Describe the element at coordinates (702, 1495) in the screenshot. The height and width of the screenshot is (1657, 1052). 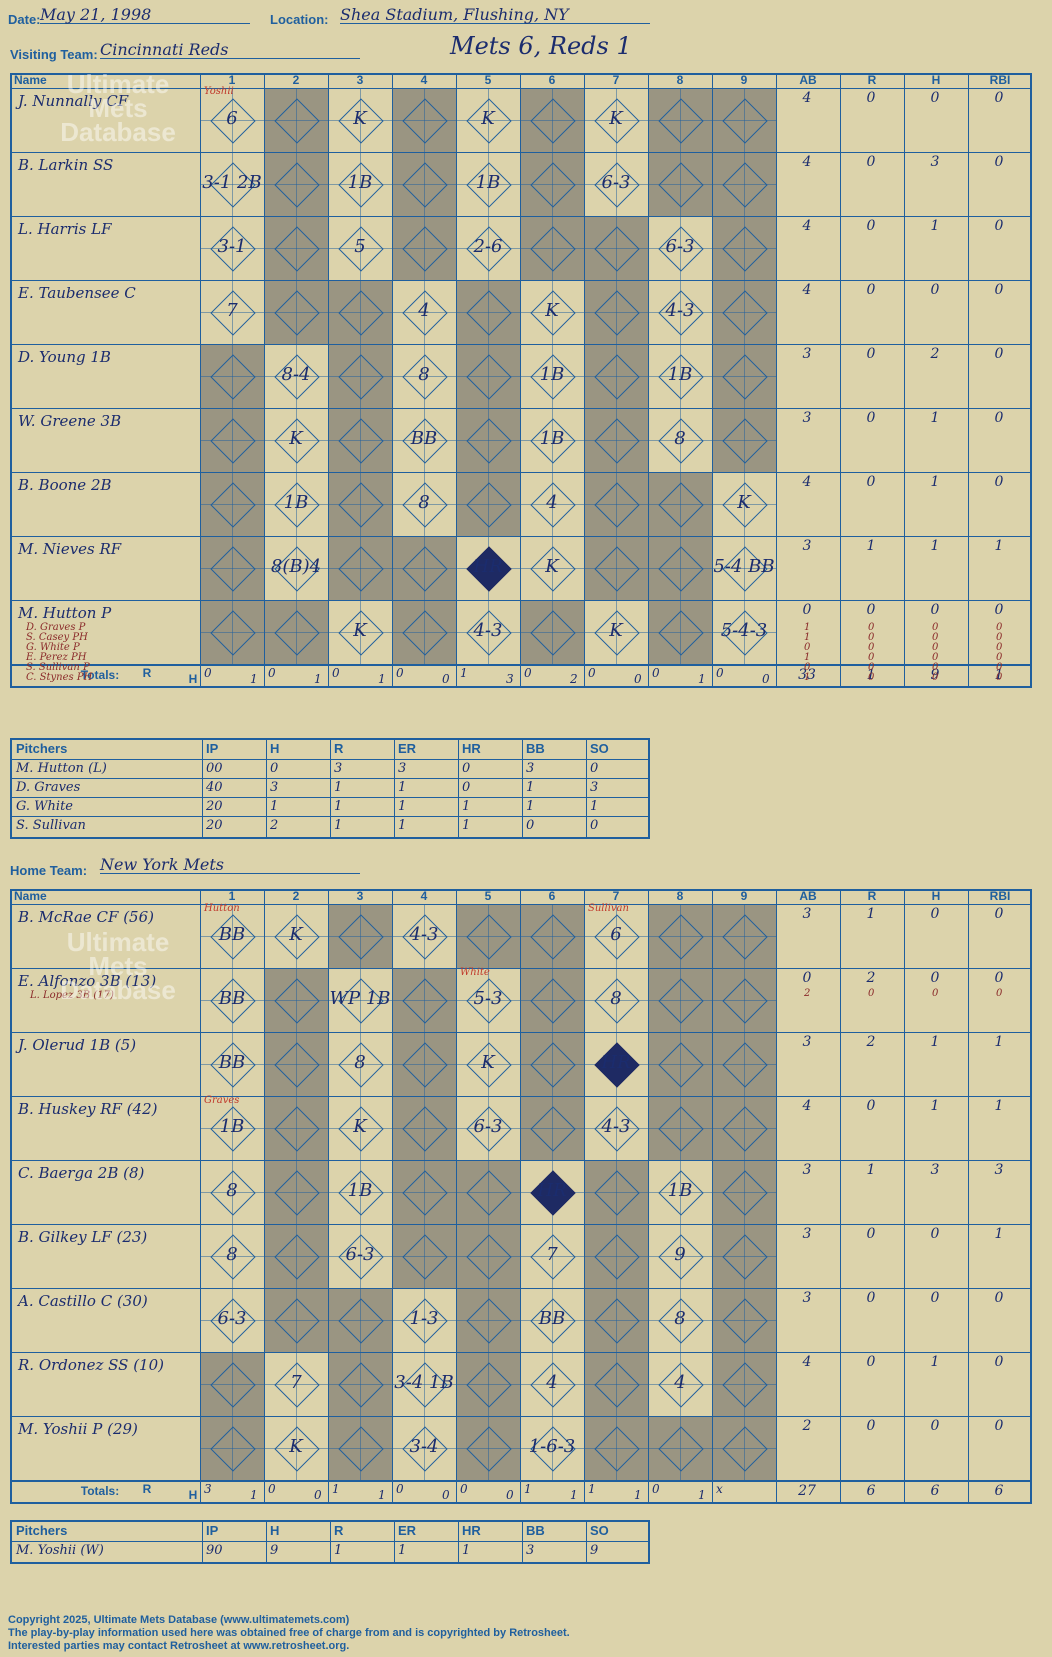
I see `inning-hits: 1` at that location.